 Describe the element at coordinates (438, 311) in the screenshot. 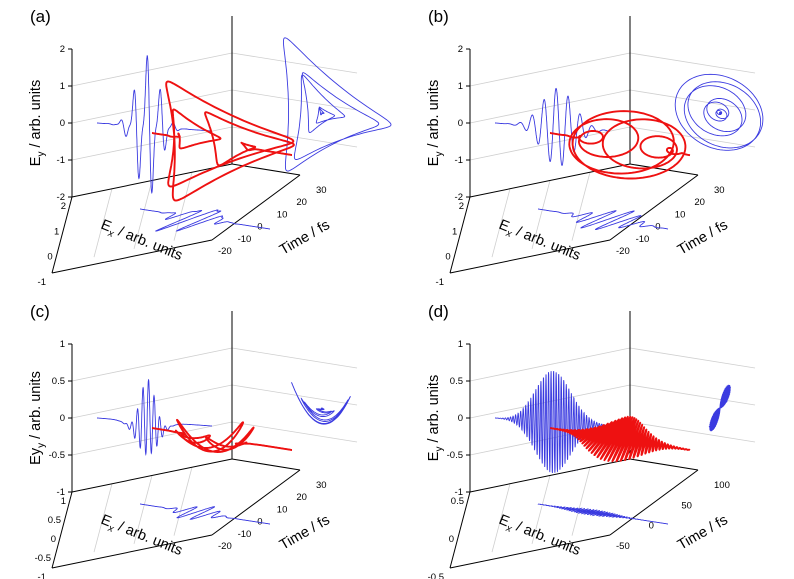

I see `panel-label: (d)` at that location.